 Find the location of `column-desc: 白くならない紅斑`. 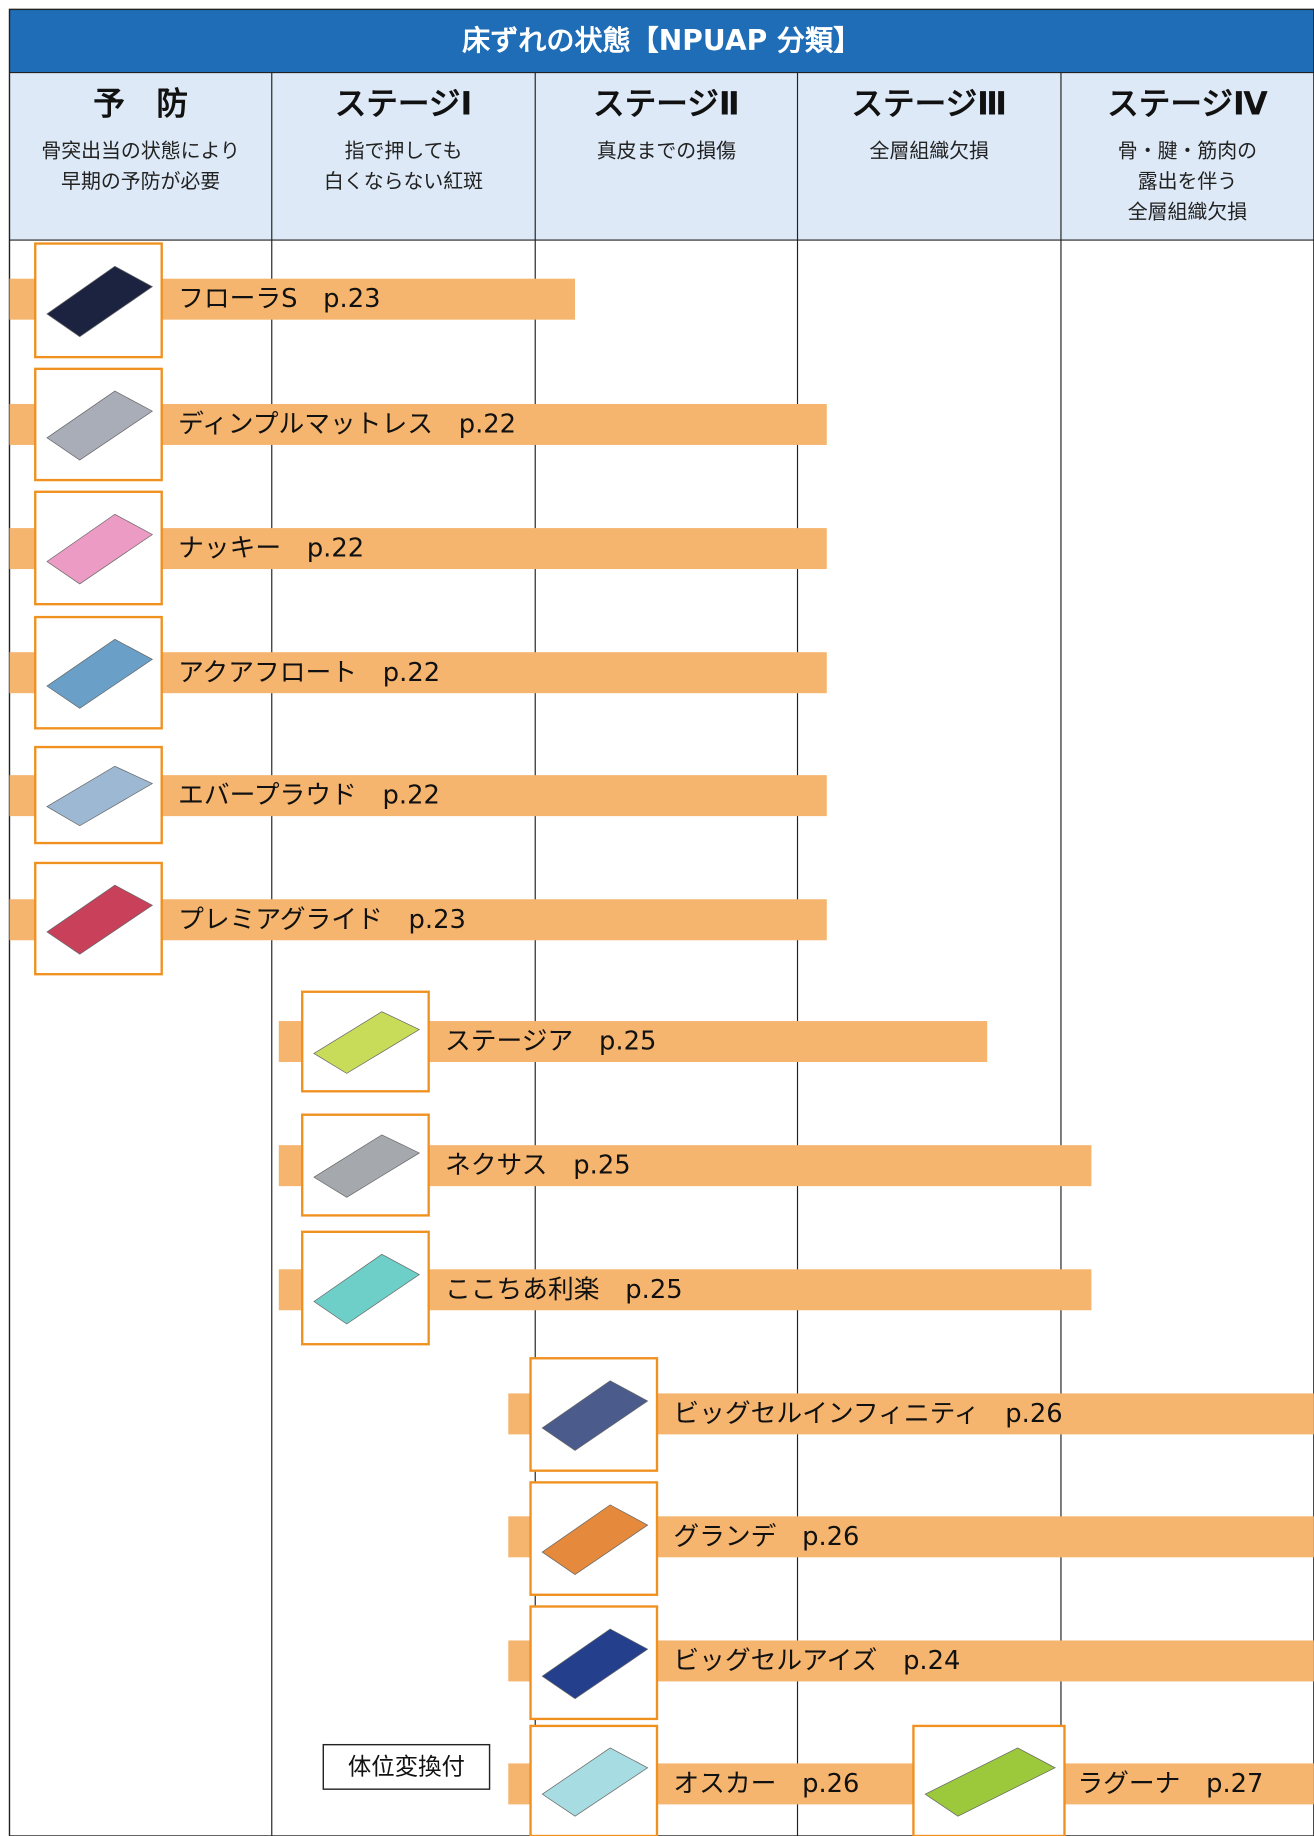

column-desc: 白くならない紅斑 is located at coordinates (403, 181).